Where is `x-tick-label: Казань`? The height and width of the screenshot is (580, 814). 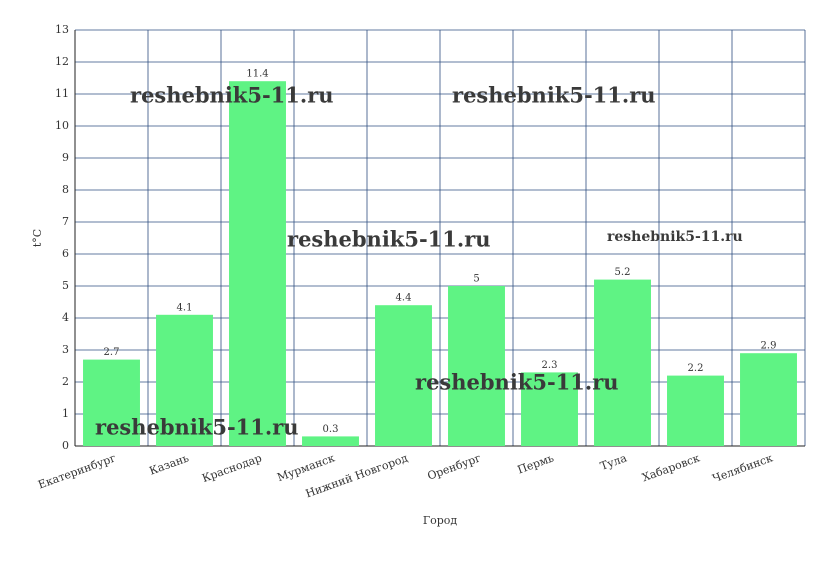 x-tick-label: Казань is located at coordinates (169, 464).